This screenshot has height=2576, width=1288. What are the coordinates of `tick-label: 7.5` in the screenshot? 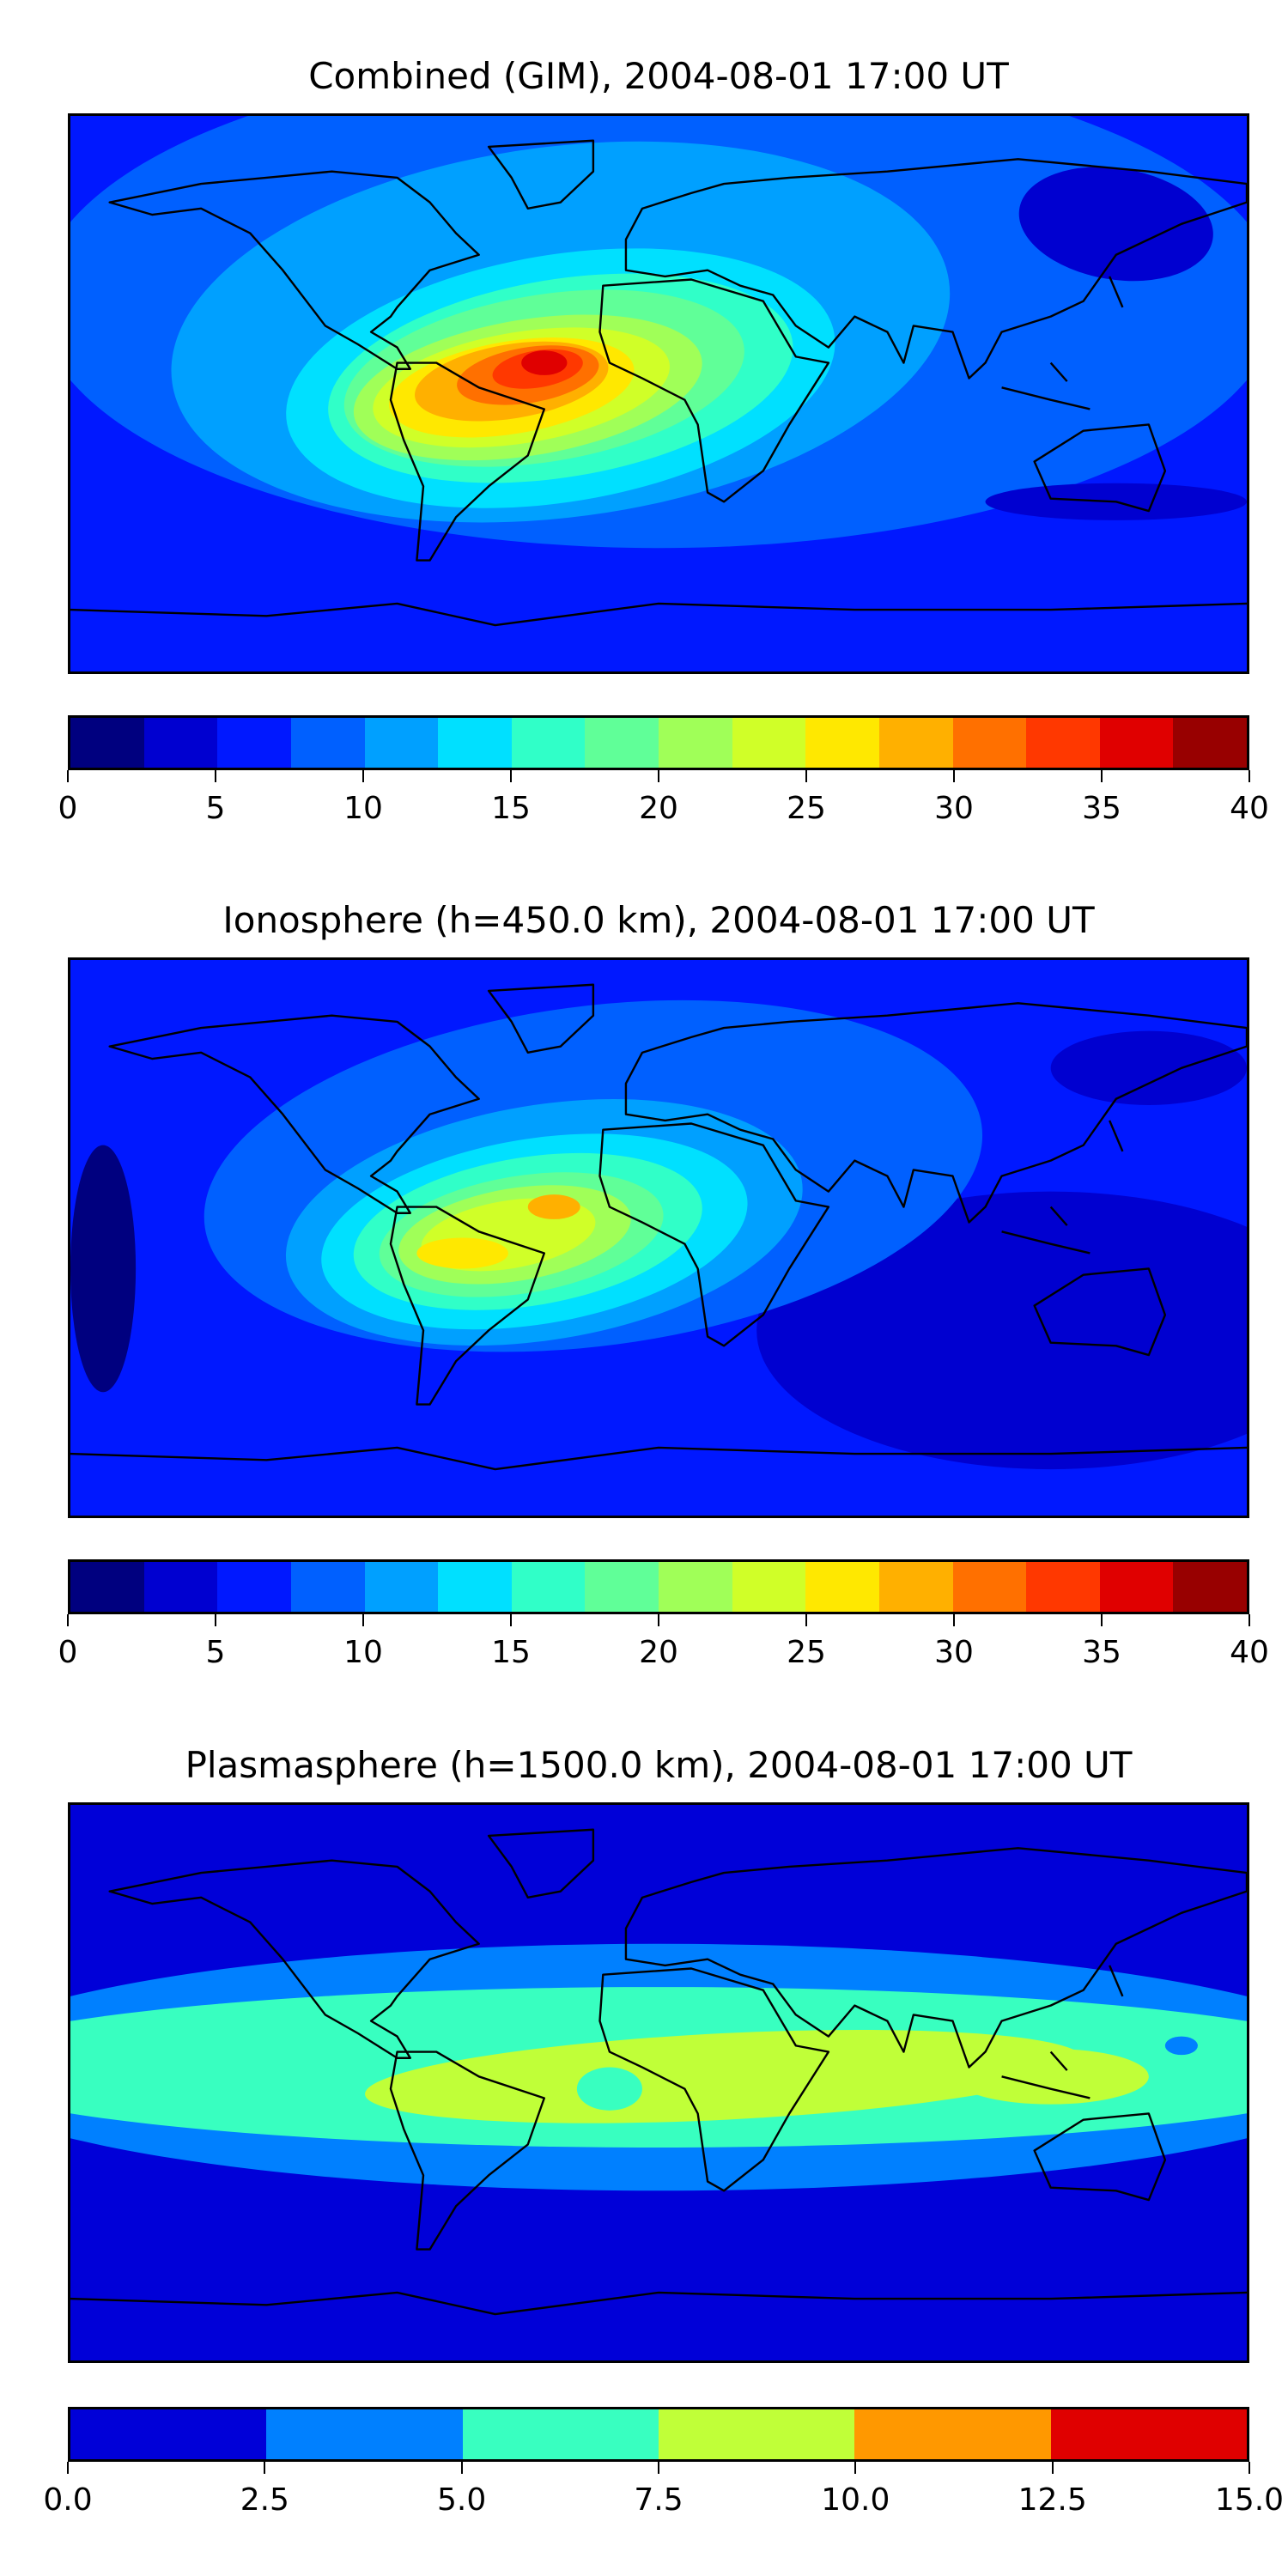 It's located at (658, 2500).